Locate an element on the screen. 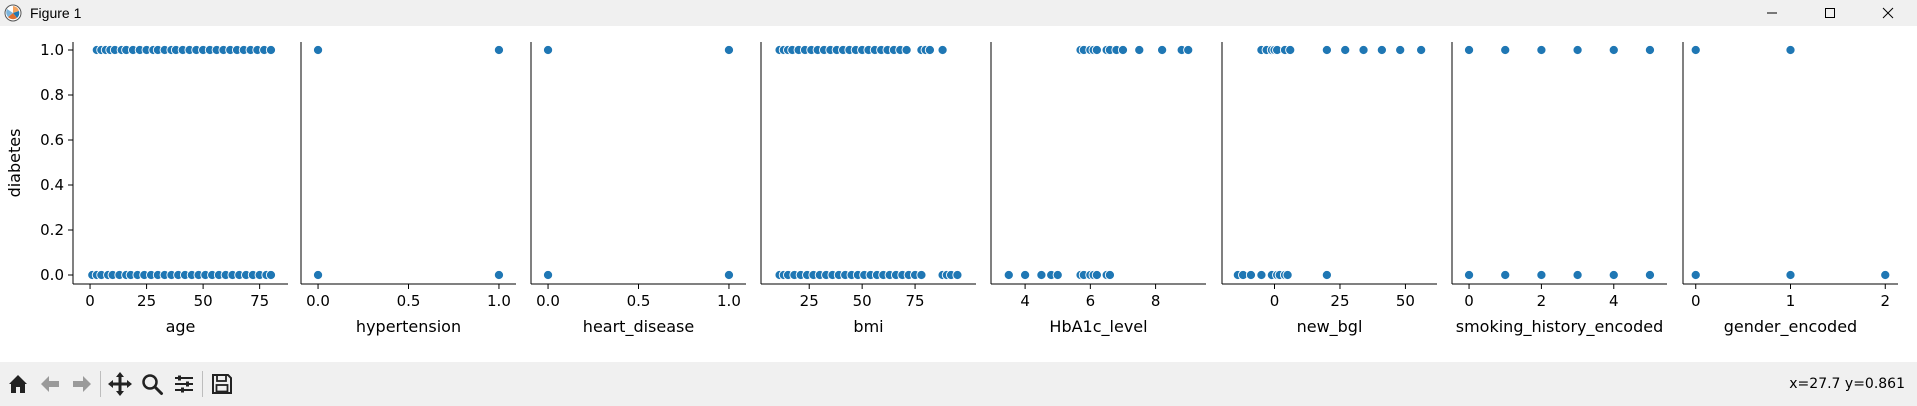 This screenshot has width=1917, height=406. y-tick-label: 0.2 is located at coordinates (52, 230).